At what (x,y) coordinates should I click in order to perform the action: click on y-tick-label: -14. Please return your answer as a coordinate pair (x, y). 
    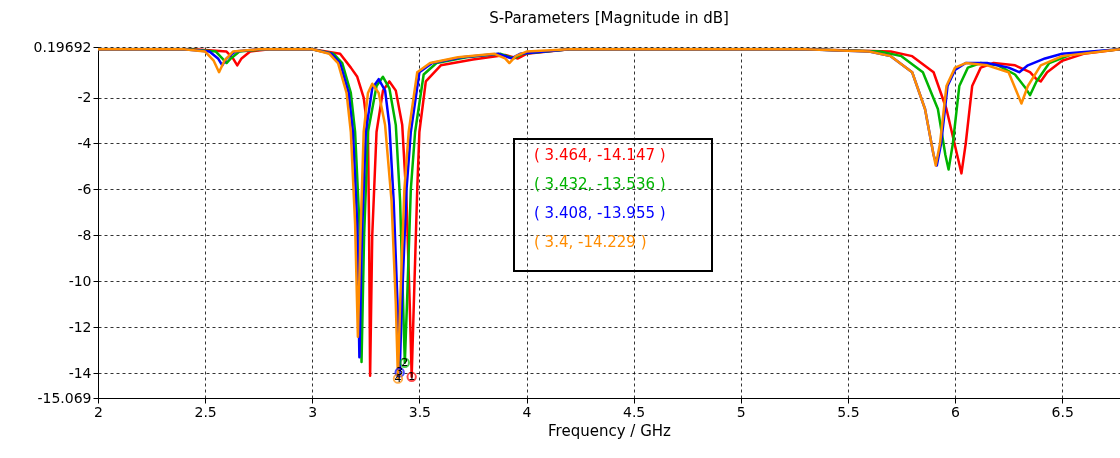
    Looking at the image, I should click on (80, 372).